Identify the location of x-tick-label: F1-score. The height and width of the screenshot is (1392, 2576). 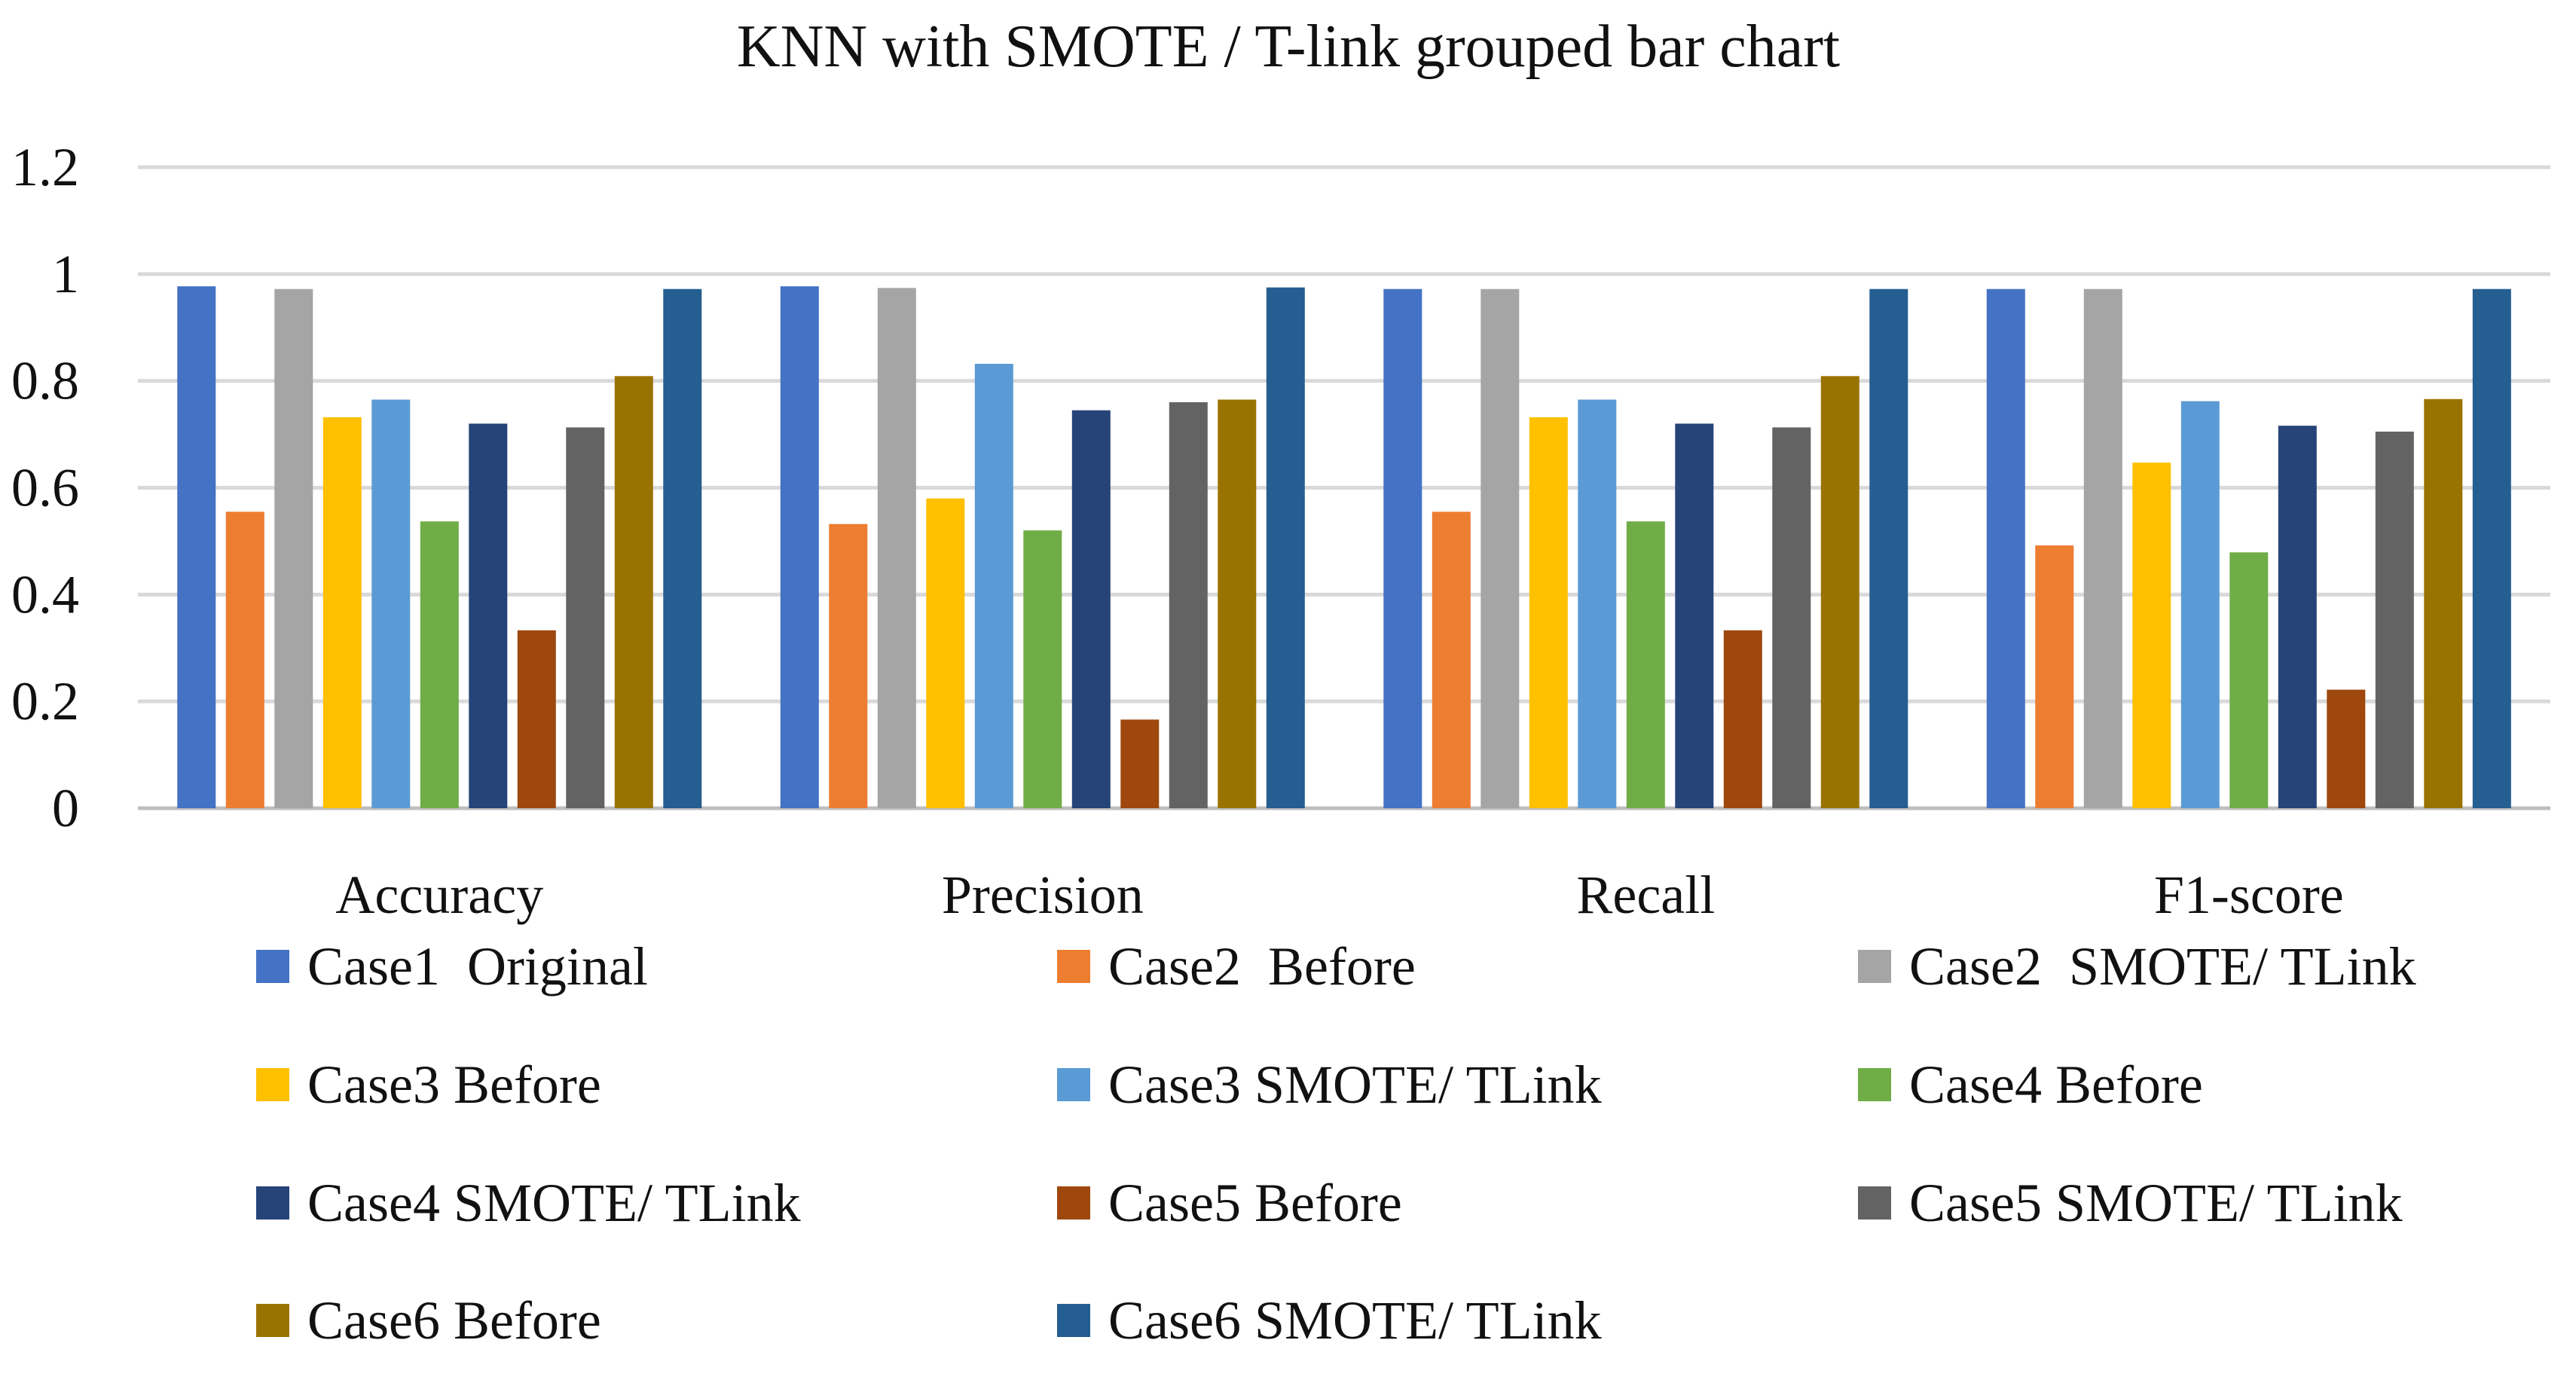
(2249, 895).